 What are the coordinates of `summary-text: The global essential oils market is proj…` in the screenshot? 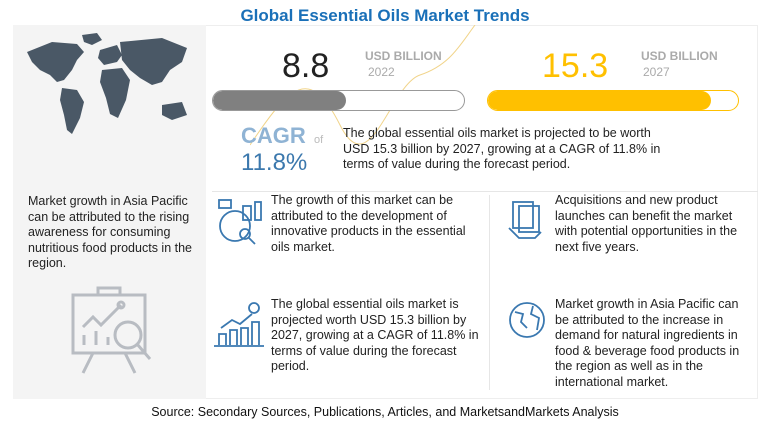 It's located at (502, 148).